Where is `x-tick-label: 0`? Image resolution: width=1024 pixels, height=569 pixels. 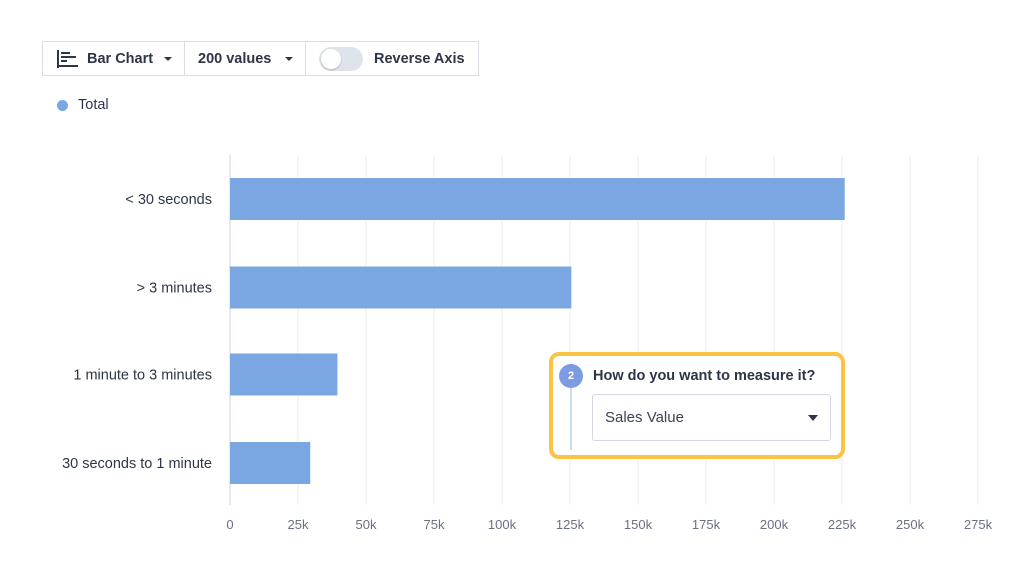
x-tick-label: 0 is located at coordinates (229, 524).